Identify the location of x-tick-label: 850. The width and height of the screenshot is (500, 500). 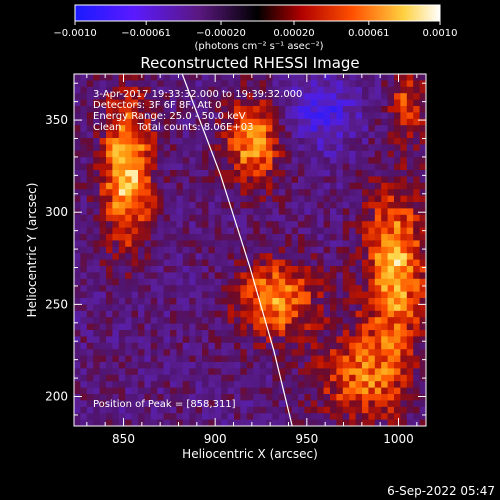
(123, 439).